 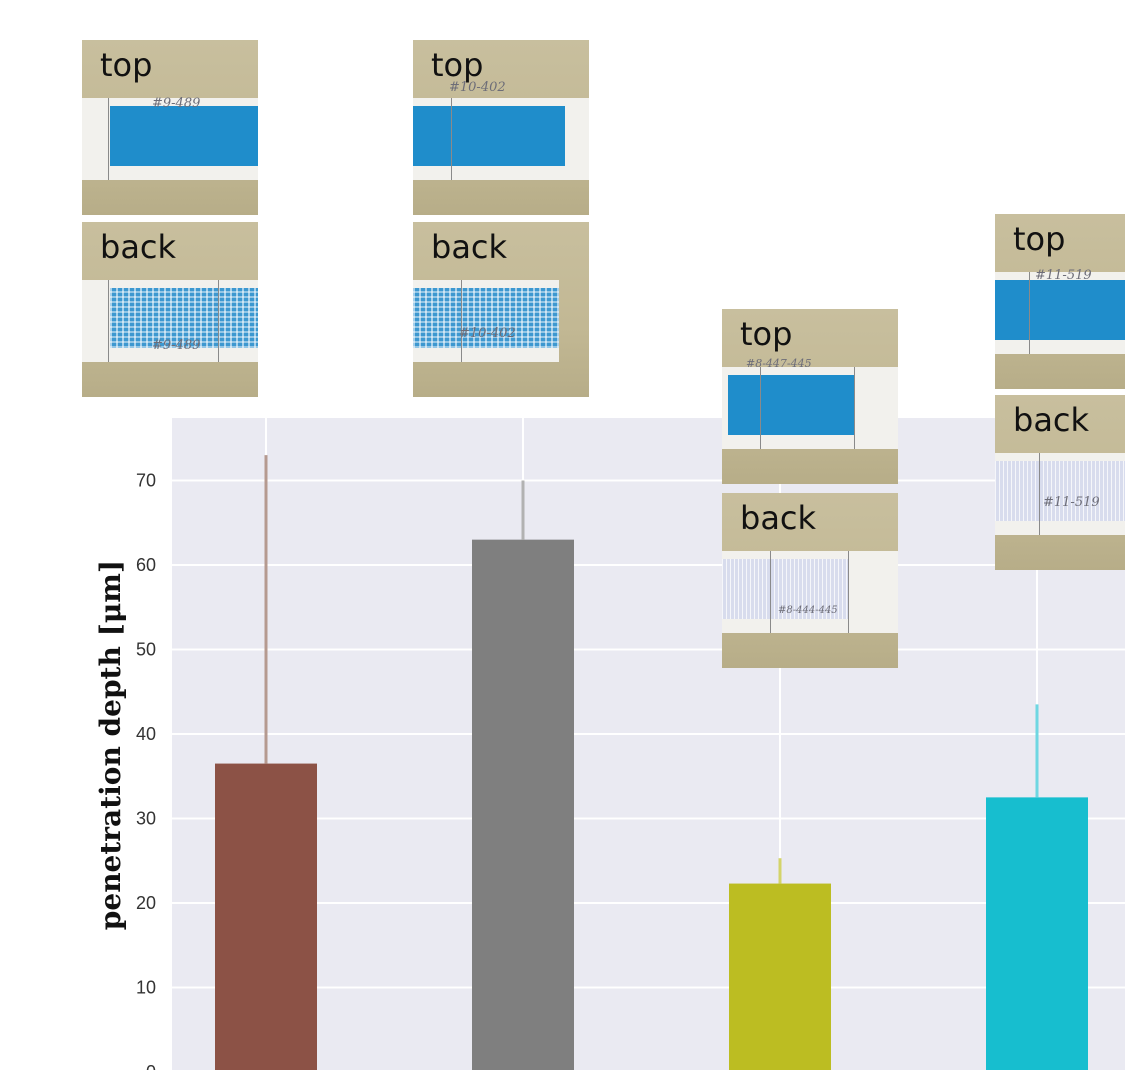 I want to click on photo-back-3: #8-444-445 back, so click(x=810, y=580).